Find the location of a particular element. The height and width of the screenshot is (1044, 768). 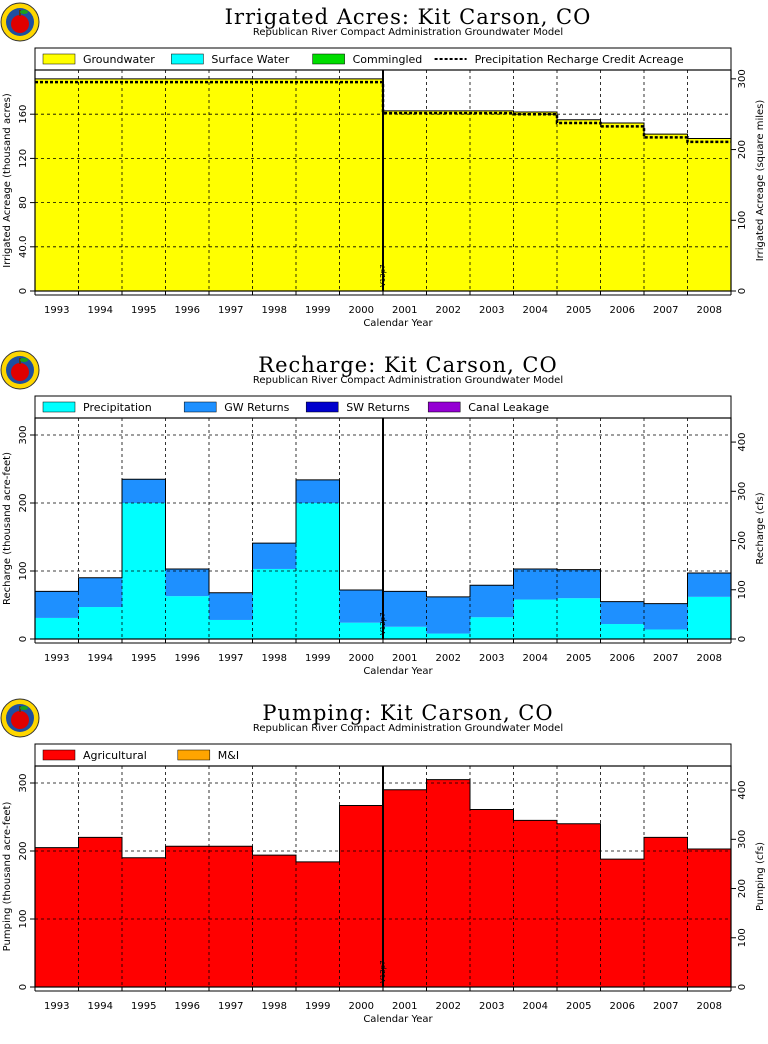

y2-tick-label: 400 is located at coordinates (742, 790).